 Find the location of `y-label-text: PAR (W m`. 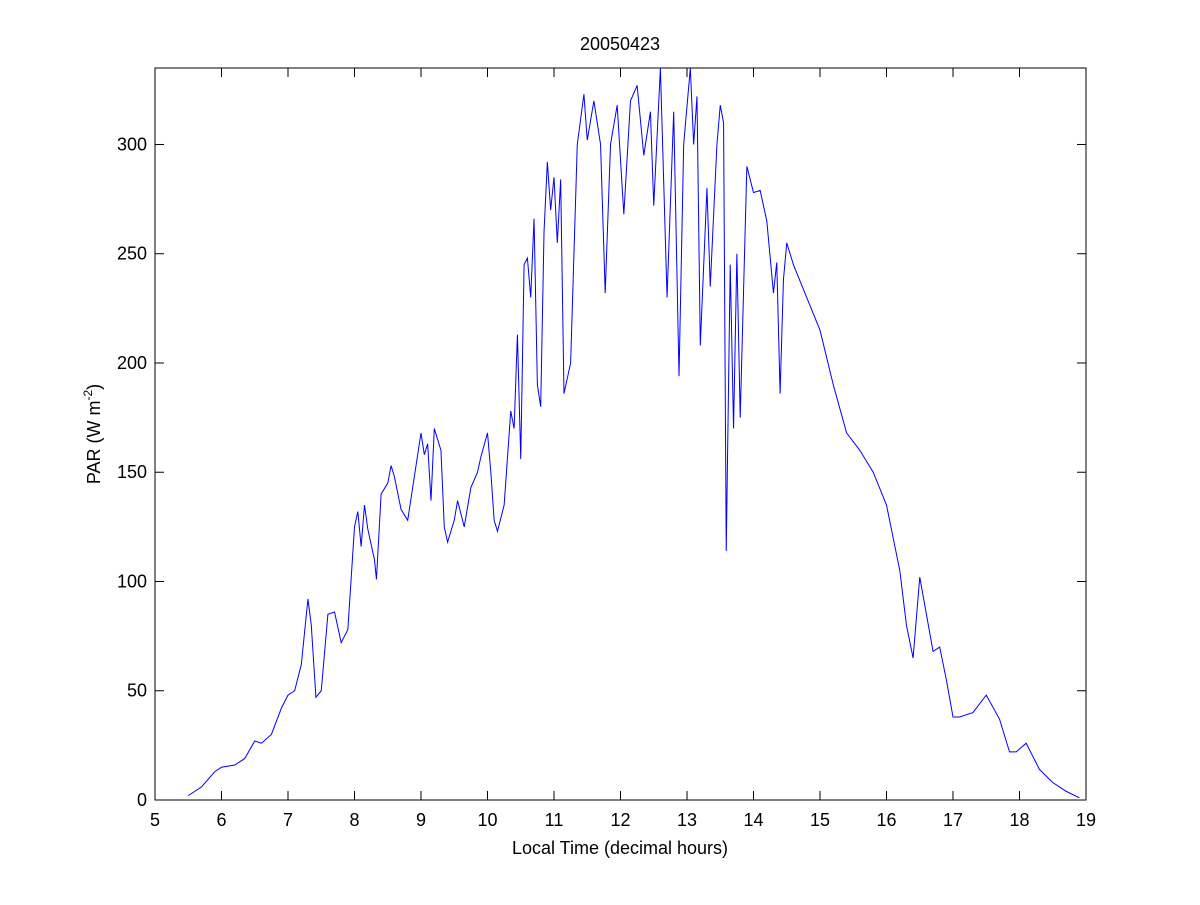

y-label-text: PAR (W m is located at coordinates (94, 443).